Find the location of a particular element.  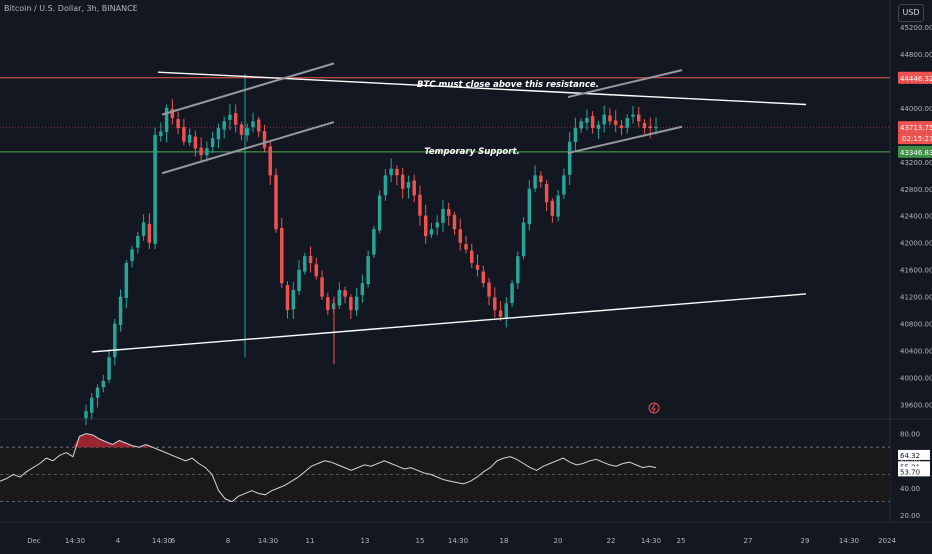

channel-upper-right is located at coordinates (625, 84).